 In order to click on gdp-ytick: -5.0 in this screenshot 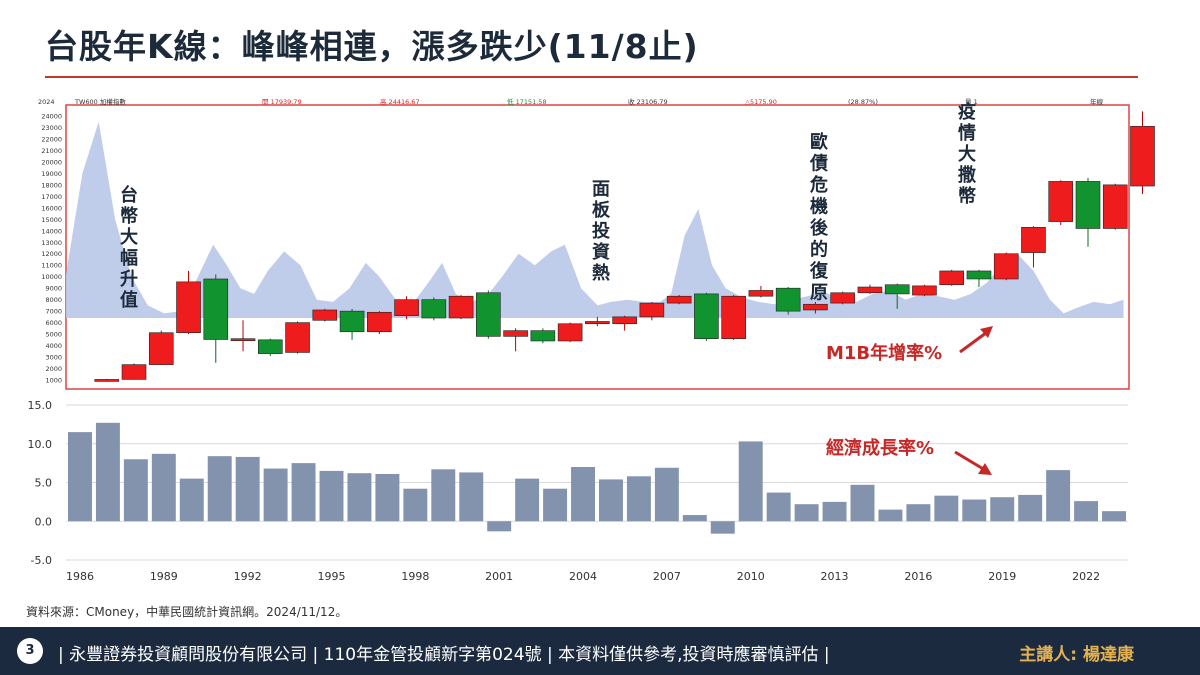, I will do `click(41, 560)`.